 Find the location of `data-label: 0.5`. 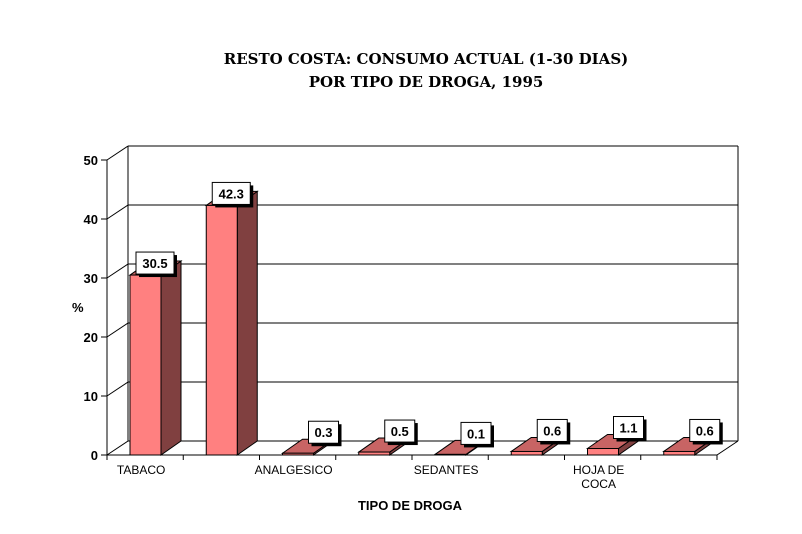

data-label: 0.5 is located at coordinates (400, 431).